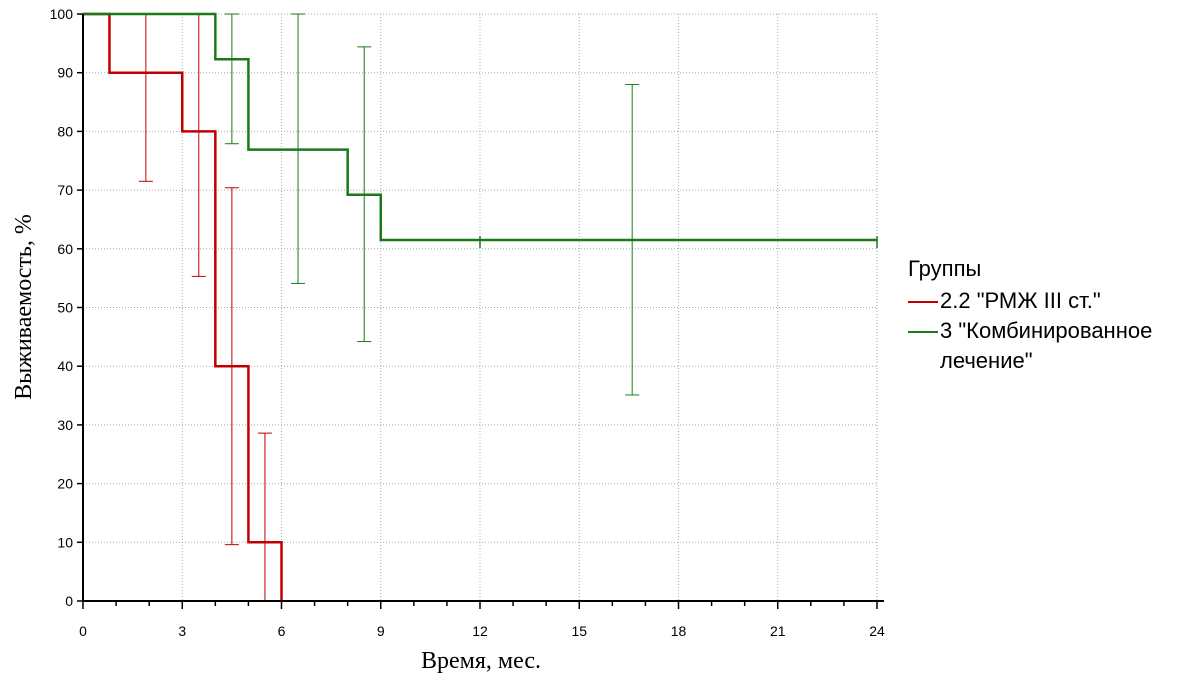  I want to click on y-tick-labels: 0 10 20 30 40 50 60 70 80 90 100, so click(62, 307).